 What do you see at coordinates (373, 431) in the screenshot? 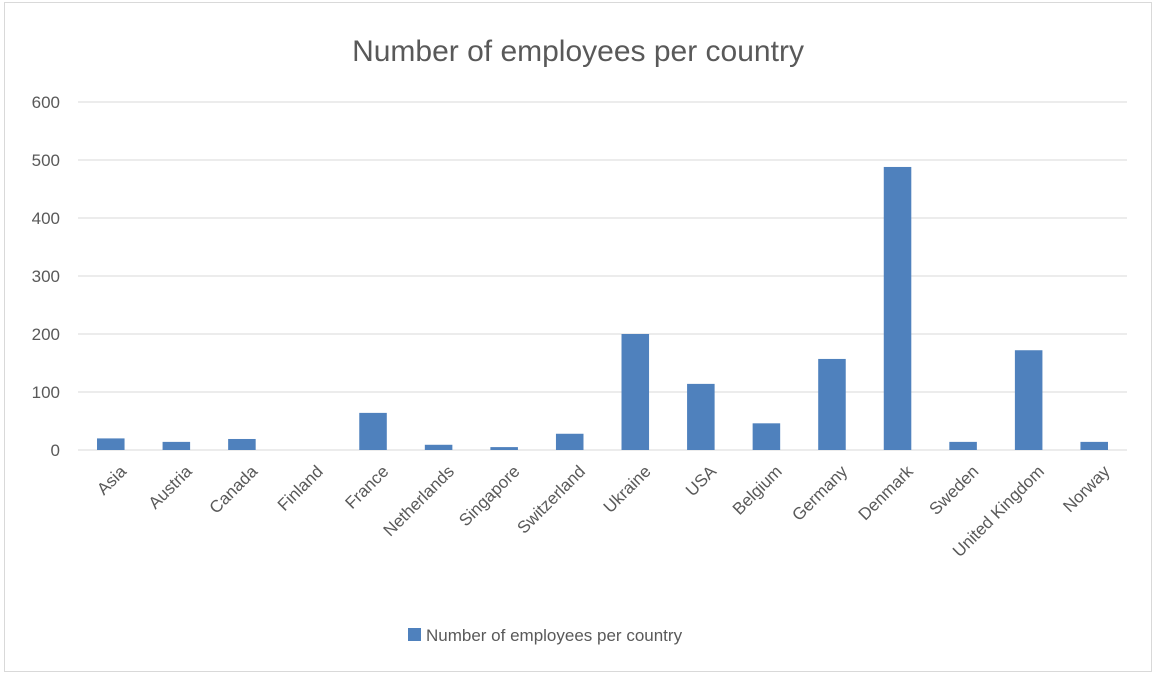
I see `bar-france` at bounding box center [373, 431].